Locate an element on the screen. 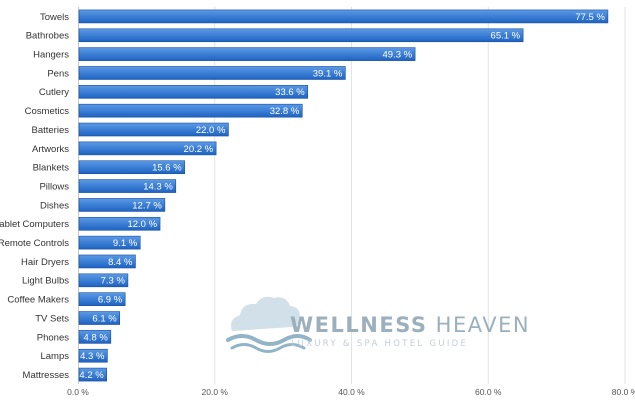 The width and height of the screenshot is (635, 403). category-label: Light Bulbs is located at coordinates (45, 281).